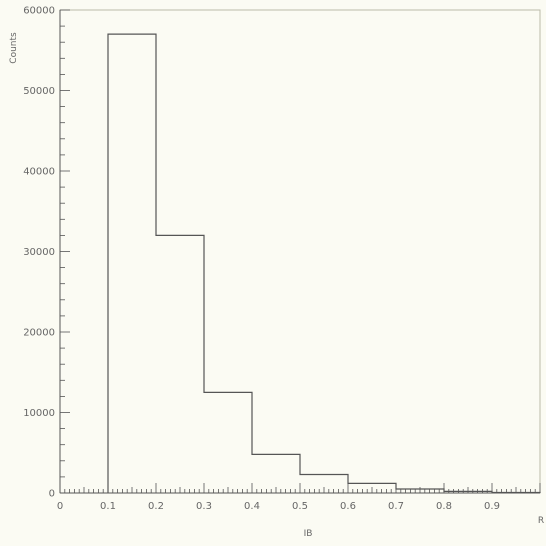  What do you see at coordinates (300, 506) in the screenshot?
I see `x-tick-label: 0.5` at bounding box center [300, 506].